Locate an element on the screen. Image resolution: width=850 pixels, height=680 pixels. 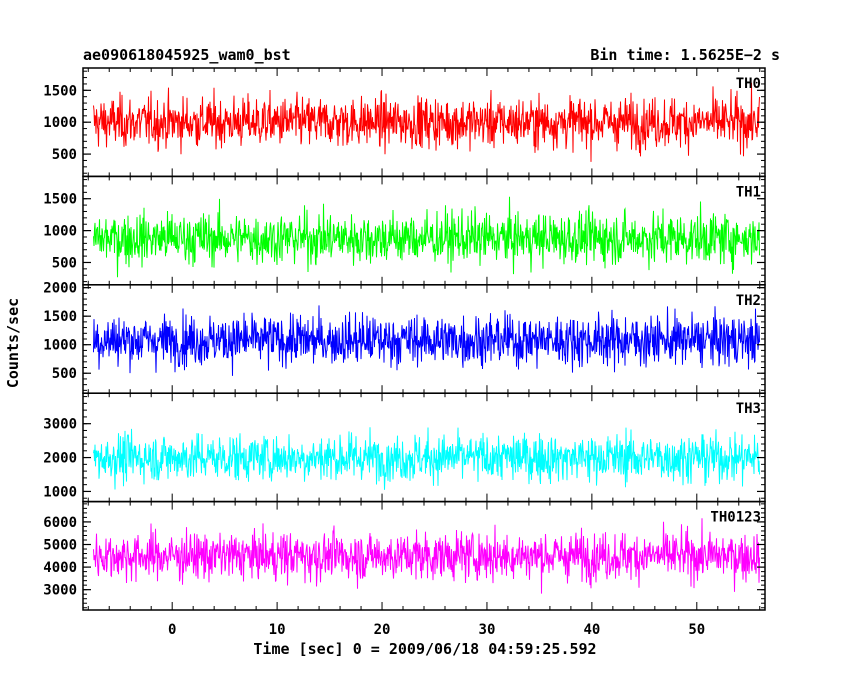
y-tick-label: 5000 is located at coordinates (60, 546).